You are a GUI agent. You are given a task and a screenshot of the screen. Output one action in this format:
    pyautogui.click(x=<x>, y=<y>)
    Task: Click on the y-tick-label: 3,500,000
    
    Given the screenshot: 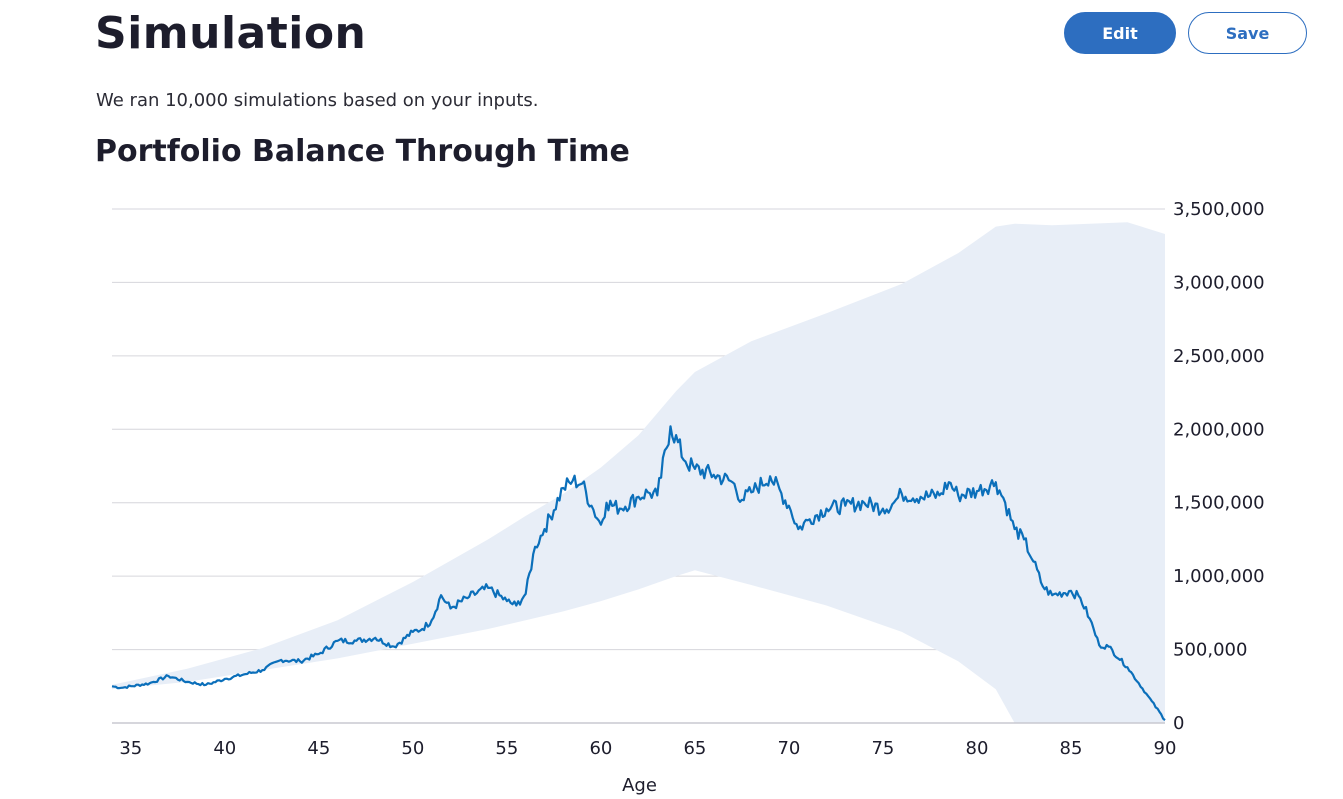 What is the action you would take?
    pyautogui.click(x=1219, y=209)
    